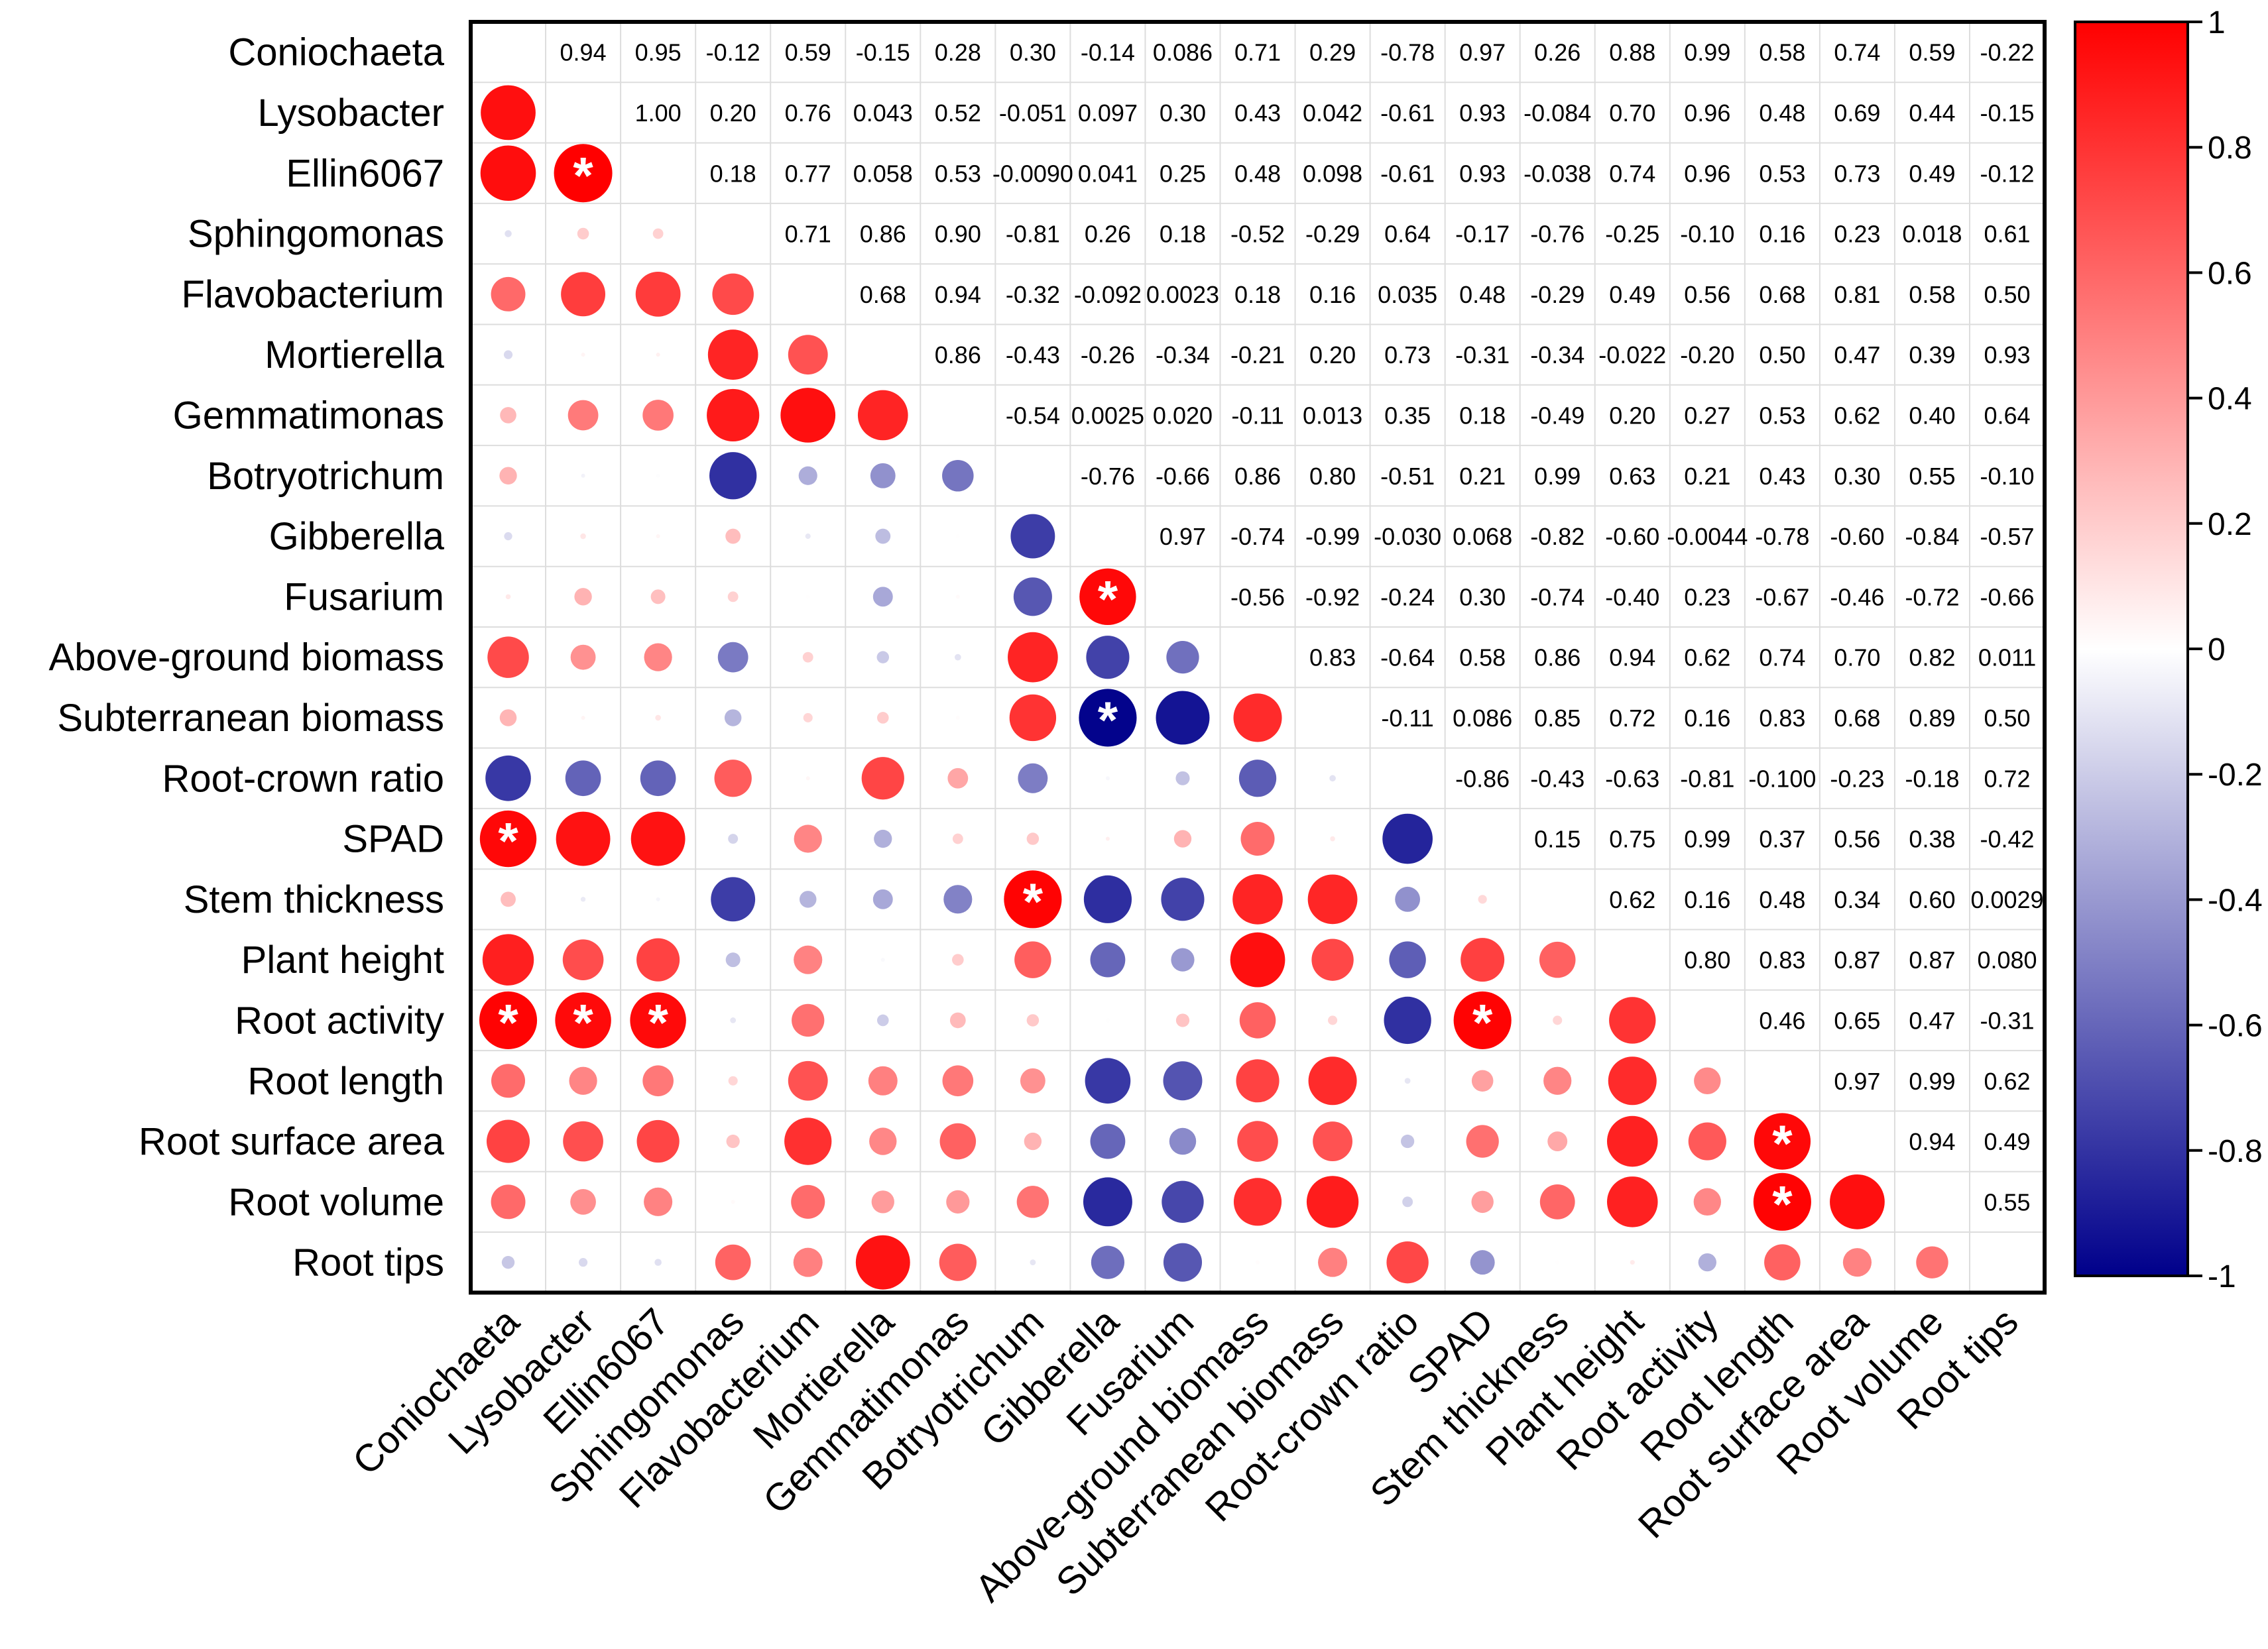 This screenshot has width=2268, height=1649. What do you see at coordinates (958, 52) in the screenshot?
I see `coef-label: 0.28` at bounding box center [958, 52].